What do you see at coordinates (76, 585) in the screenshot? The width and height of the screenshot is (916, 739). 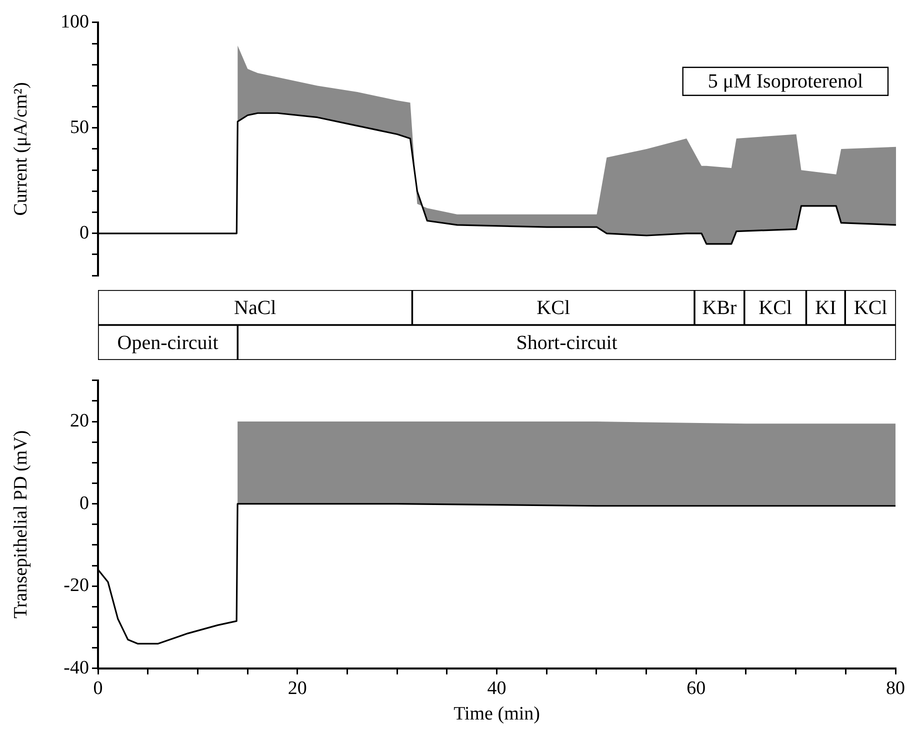 I see `y-tick-label: -20` at bounding box center [76, 585].